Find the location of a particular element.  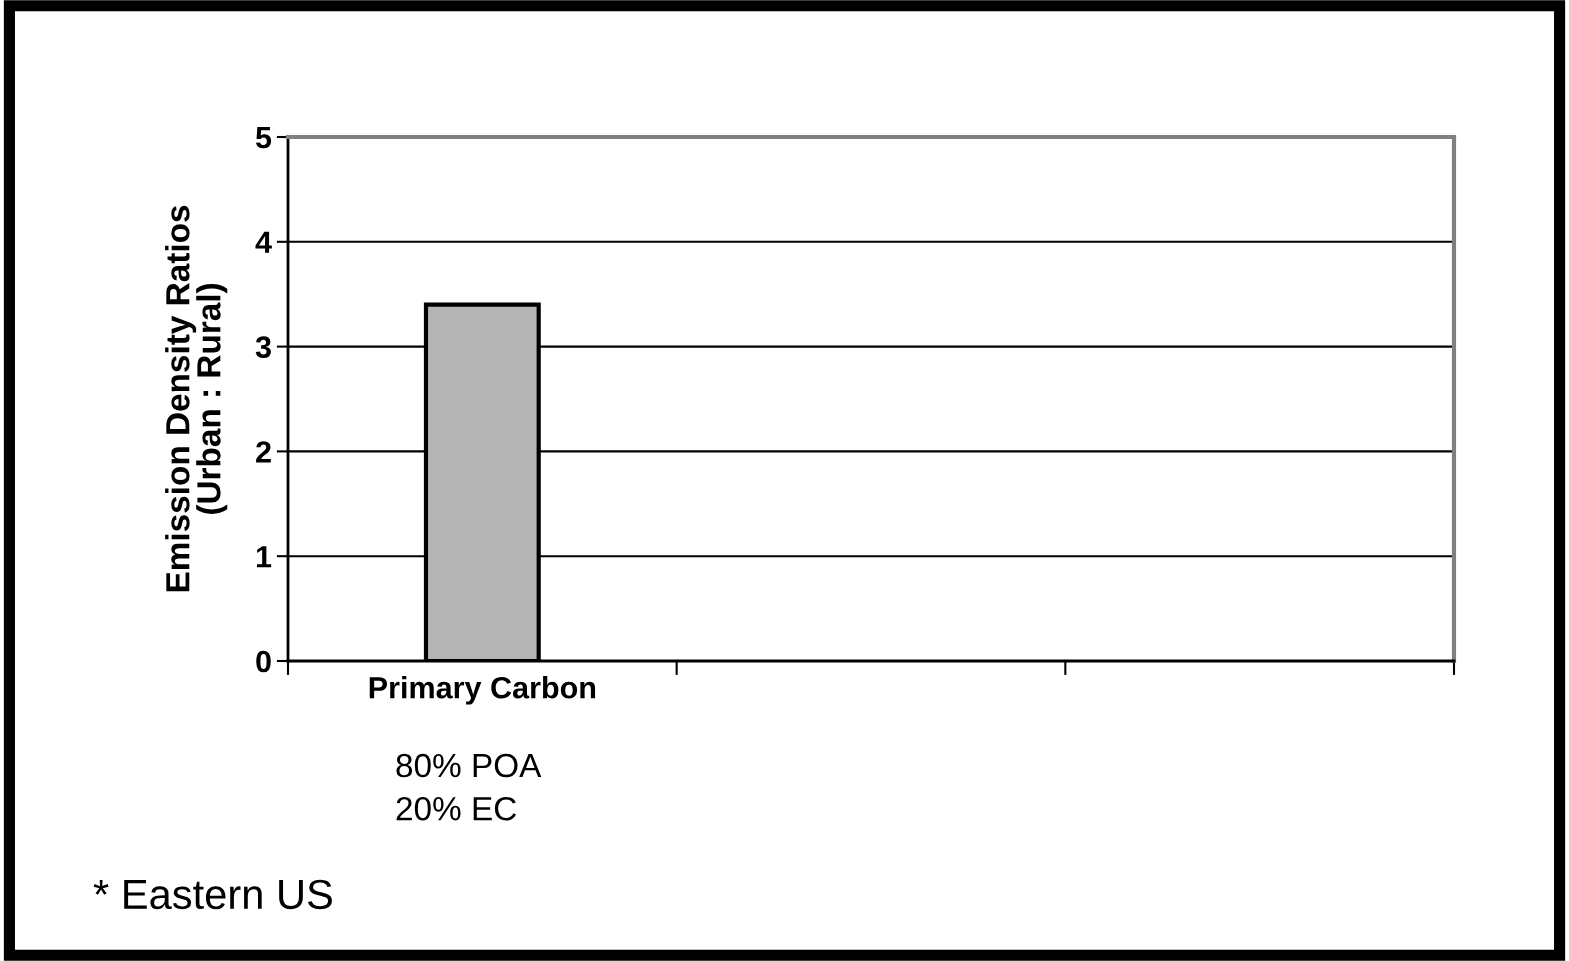

y-tick-label: 1 is located at coordinates (264, 557).